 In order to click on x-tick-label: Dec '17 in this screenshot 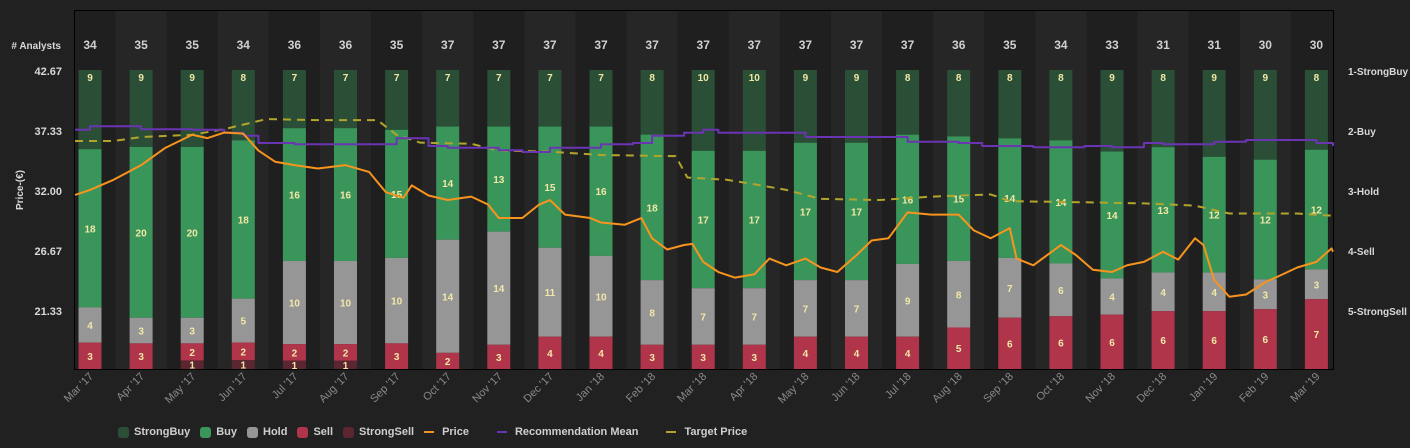, I will do `click(538, 388)`.